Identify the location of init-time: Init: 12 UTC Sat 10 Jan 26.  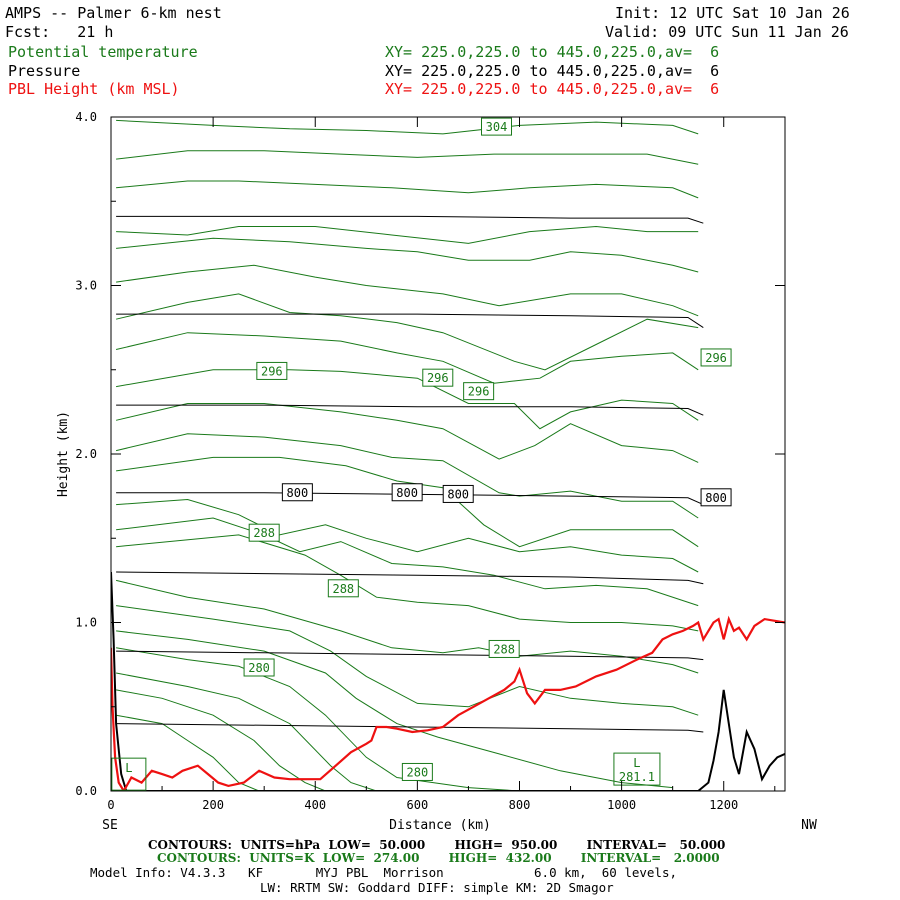
(732, 13).